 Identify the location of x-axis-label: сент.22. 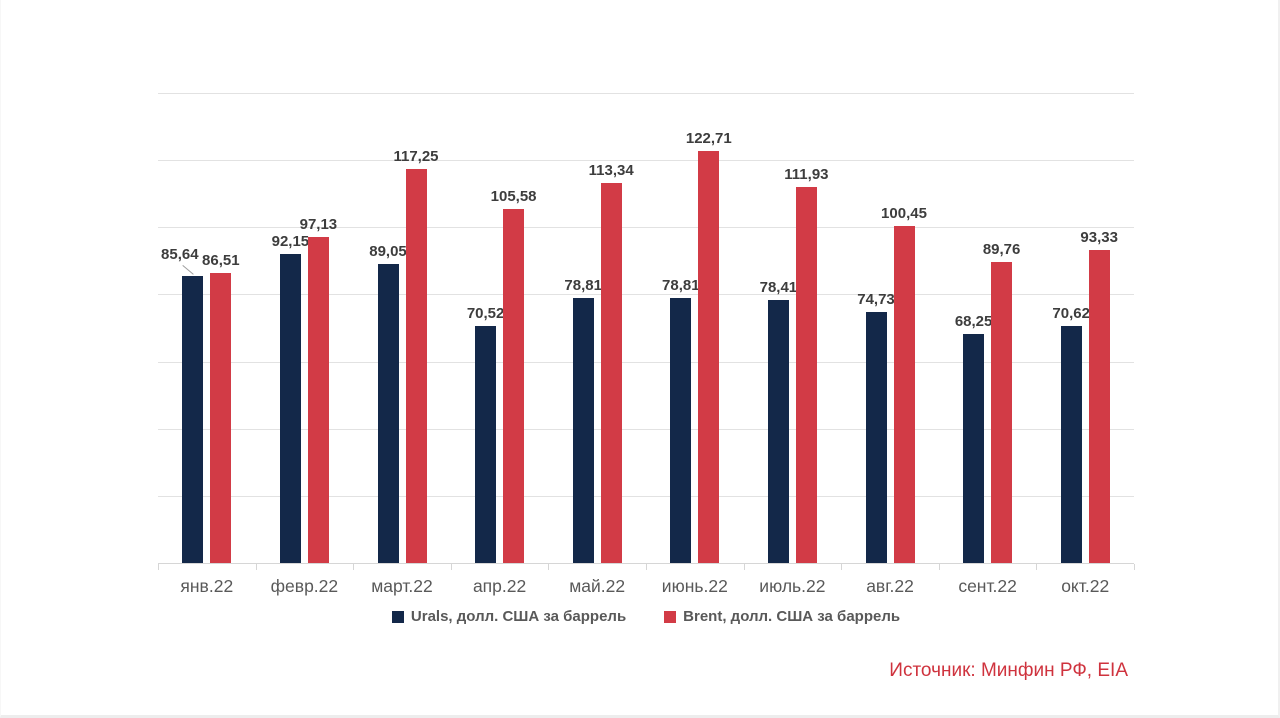
(987, 586).